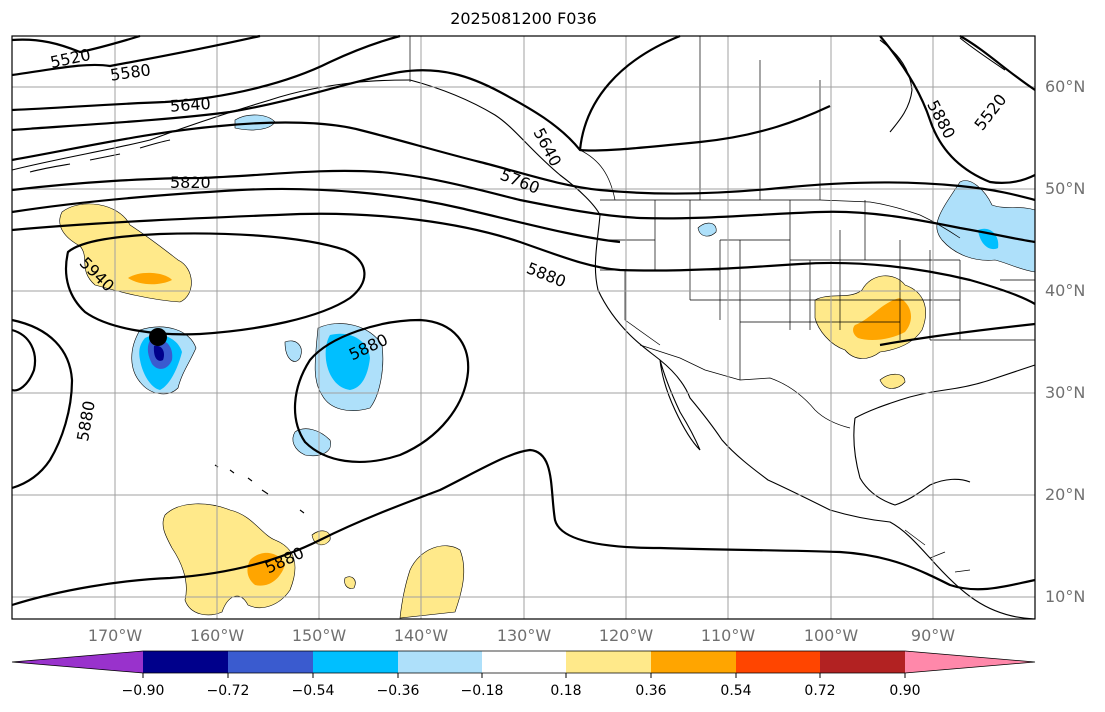  I want to click on colorbar-tick-label: 0.54, so click(736, 691).